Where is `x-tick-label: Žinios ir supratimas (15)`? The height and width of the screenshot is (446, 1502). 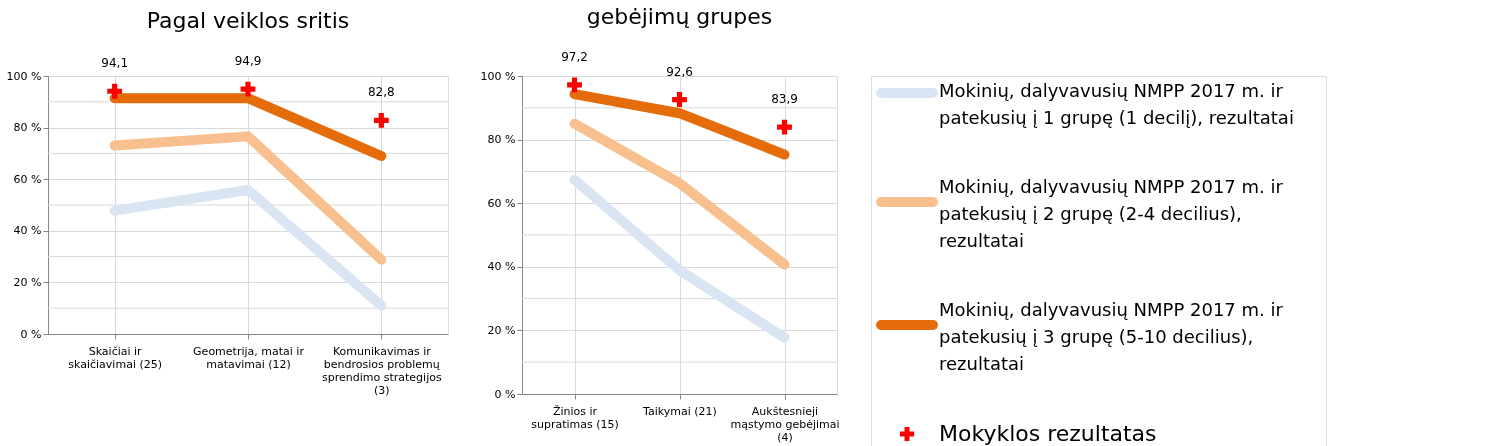 x-tick-label: Žinios ir supratimas (15) is located at coordinates (575, 417).